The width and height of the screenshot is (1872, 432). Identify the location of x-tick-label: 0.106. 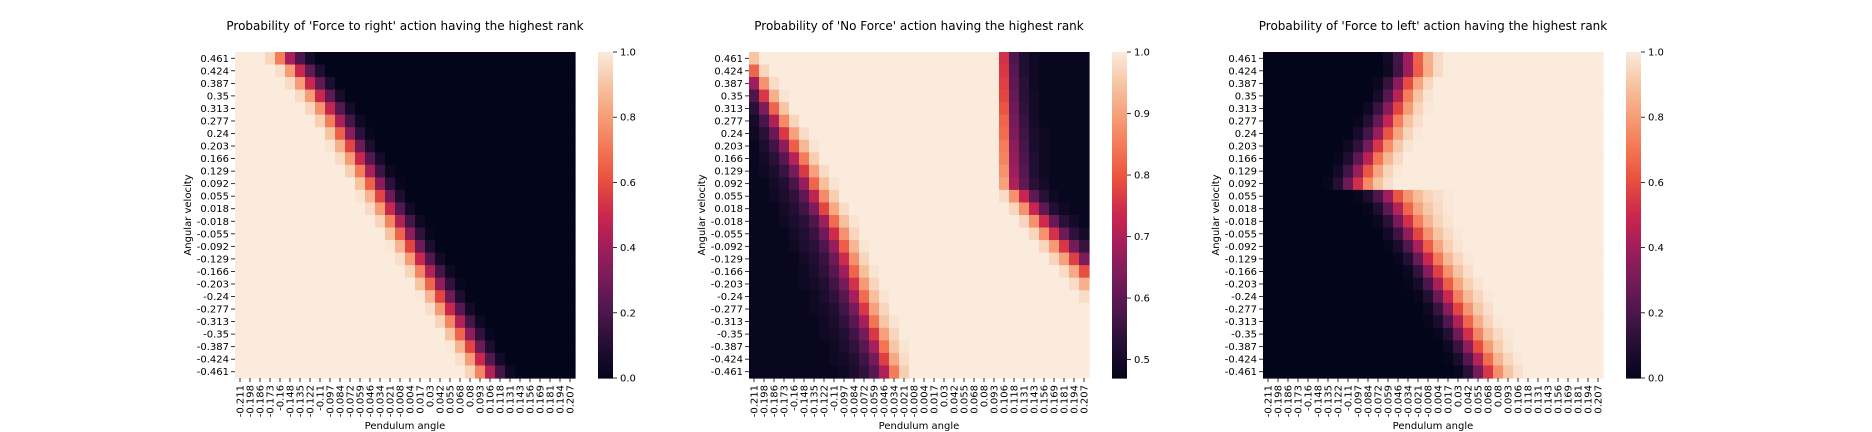
(1005, 399).